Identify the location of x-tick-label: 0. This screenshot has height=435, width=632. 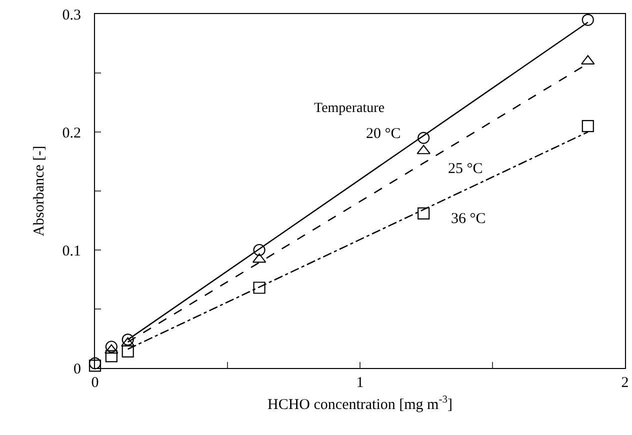
(95, 383).